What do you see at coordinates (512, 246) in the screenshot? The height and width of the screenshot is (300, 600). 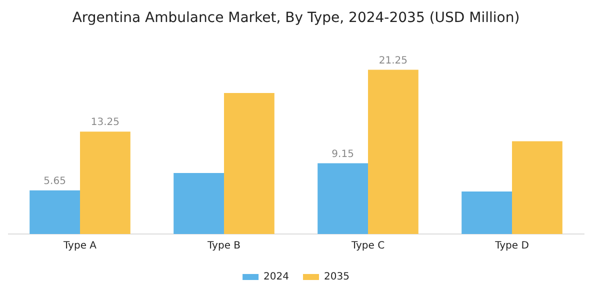 I see `x-tick-label: Type D` at bounding box center [512, 246].